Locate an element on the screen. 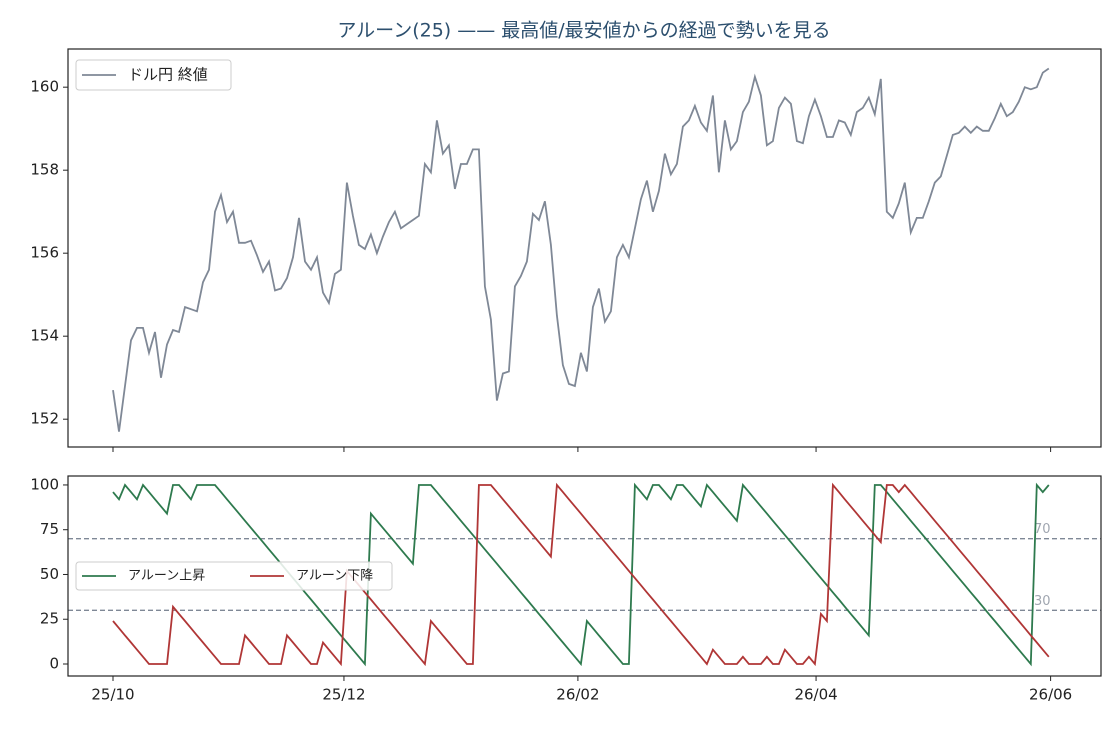  y-tick-label: 0 is located at coordinates (54, 664).